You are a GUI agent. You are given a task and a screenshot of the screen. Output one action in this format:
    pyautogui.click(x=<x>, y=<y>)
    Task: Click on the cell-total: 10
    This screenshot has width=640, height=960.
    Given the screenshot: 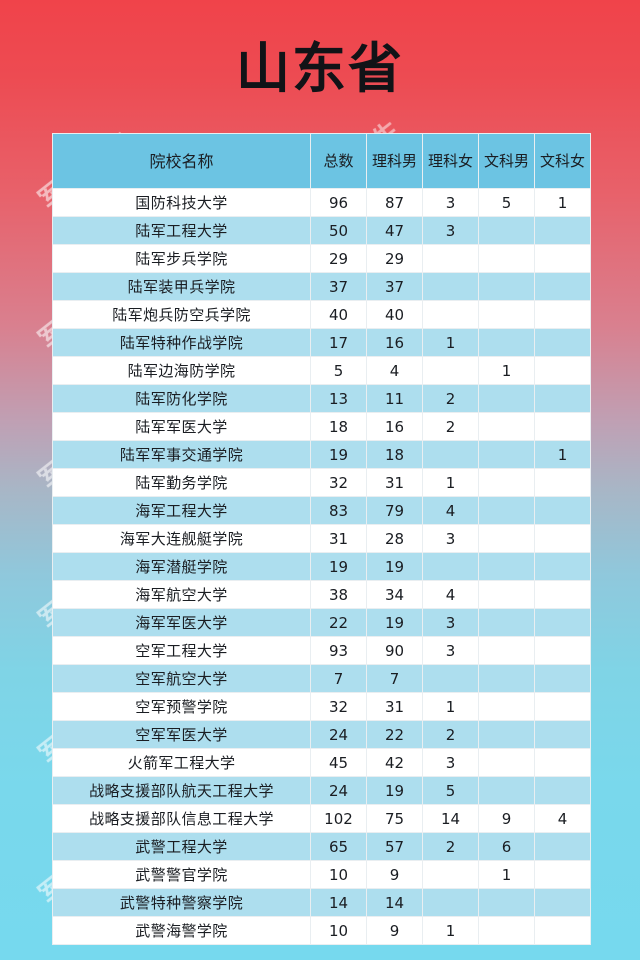 What is the action you would take?
    pyautogui.click(x=338, y=874)
    